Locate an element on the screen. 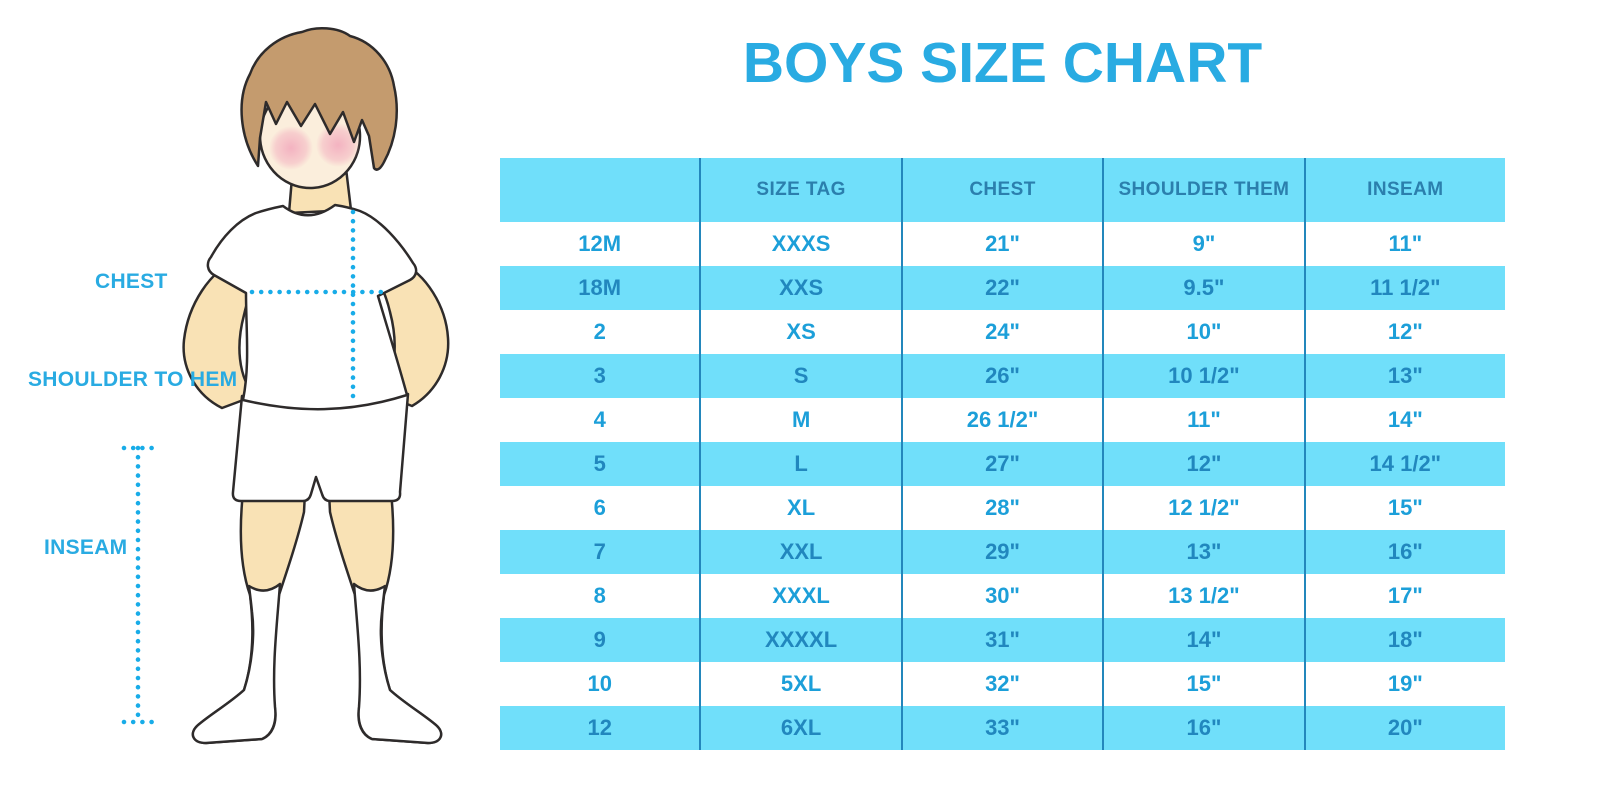 The image size is (1600, 800). chest-cell: 29" is located at coordinates (1001, 552).